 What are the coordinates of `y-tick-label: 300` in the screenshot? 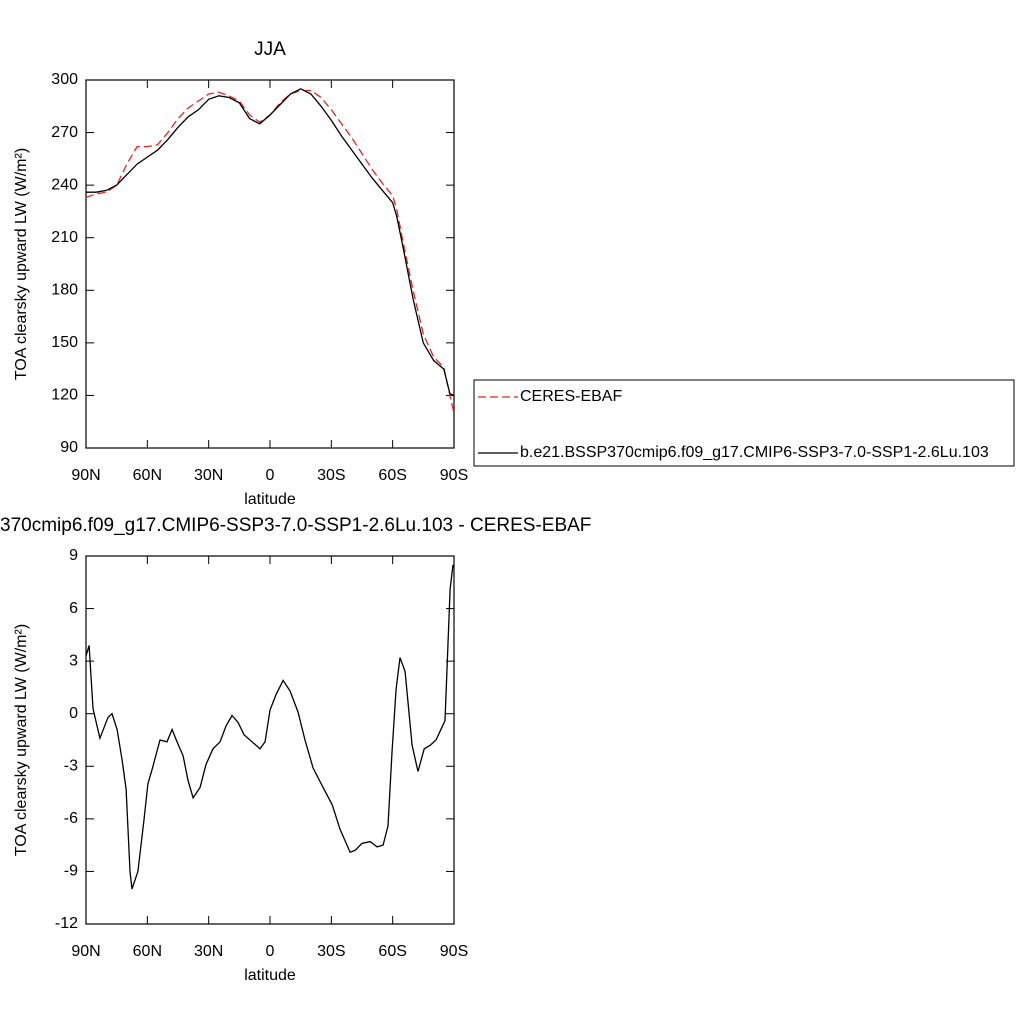 It's located at (64, 79).